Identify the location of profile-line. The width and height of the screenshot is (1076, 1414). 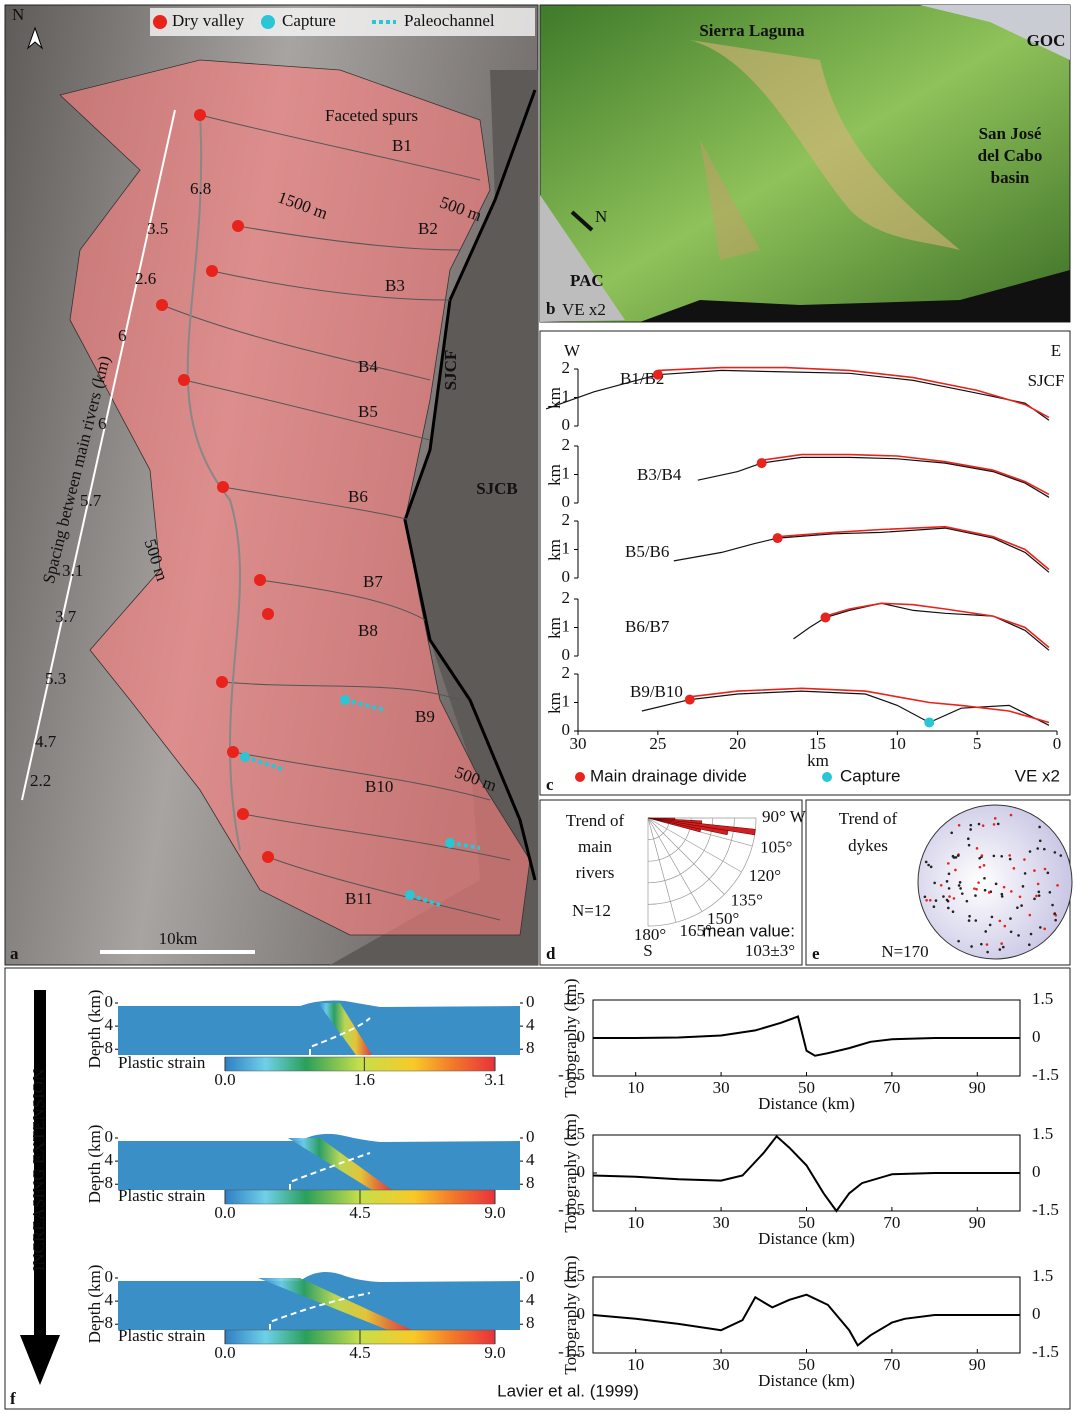
(861, 550).